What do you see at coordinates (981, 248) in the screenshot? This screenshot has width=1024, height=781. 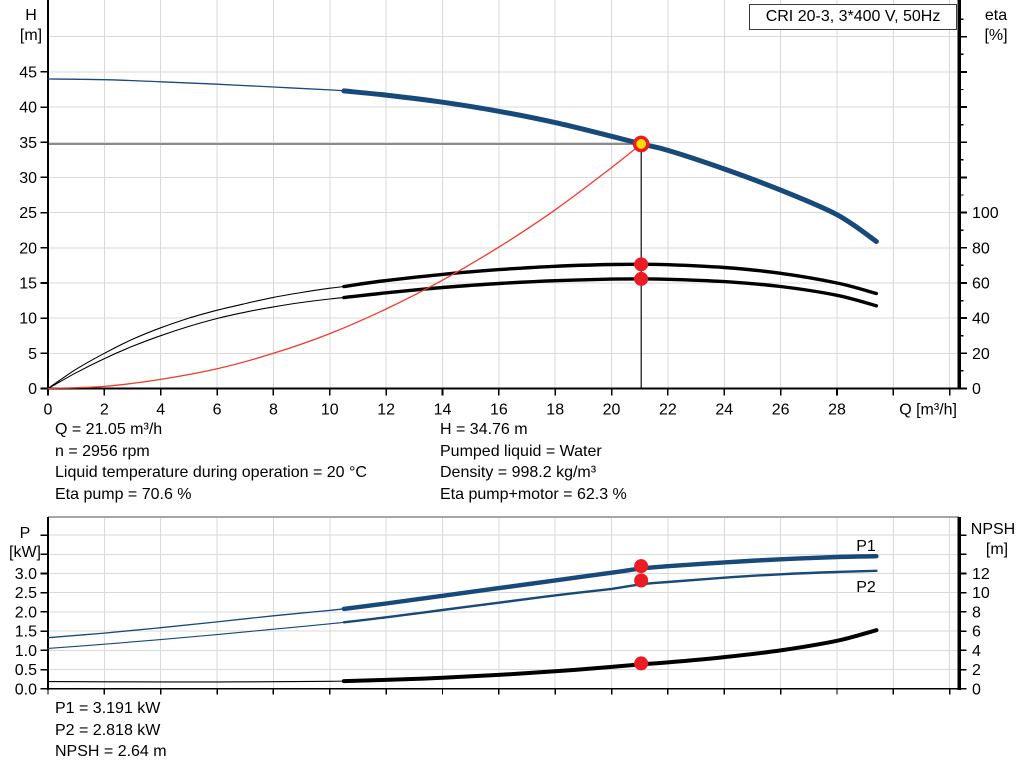 I see `eta-axis-tick-label: 80` at bounding box center [981, 248].